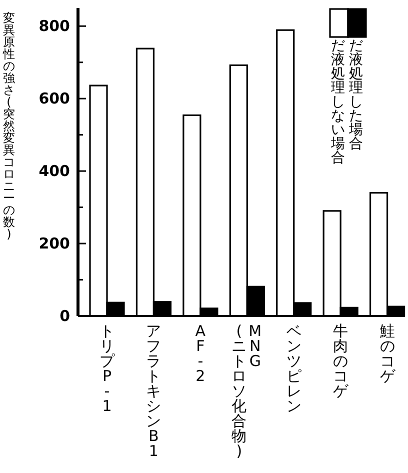 This screenshot has height=473, width=408. What do you see at coordinates (387, 353) in the screenshot?
I see `x-tick-label: 鮭のコゲ` at bounding box center [387, 353].